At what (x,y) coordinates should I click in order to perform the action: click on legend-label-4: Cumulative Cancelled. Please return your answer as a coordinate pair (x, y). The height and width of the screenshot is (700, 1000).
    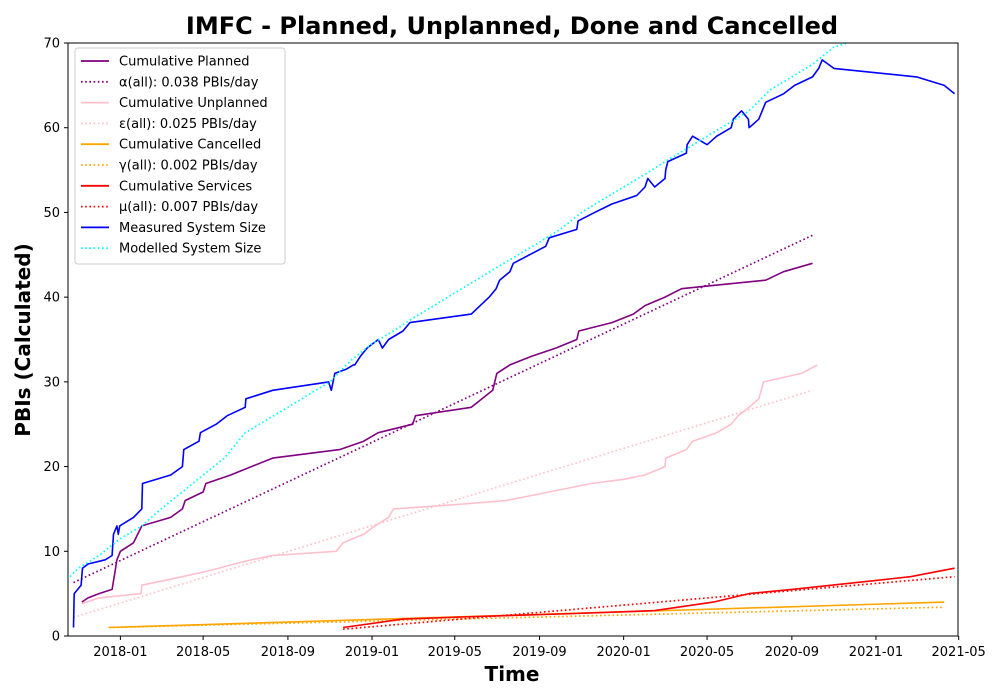
    Looking at the image, I should click on (190, 145).